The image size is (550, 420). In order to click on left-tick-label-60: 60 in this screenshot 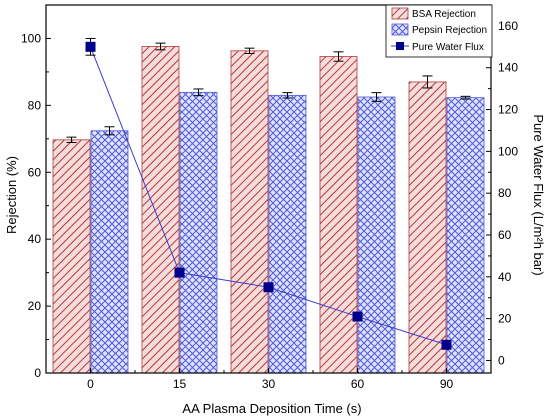, I will do `click(35, 172)`.